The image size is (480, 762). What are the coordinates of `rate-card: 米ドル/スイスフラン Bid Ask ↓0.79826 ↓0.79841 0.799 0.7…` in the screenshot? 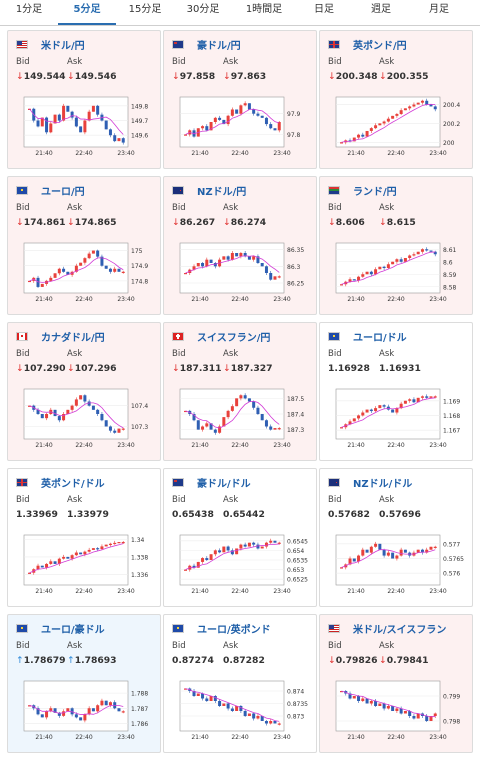 It's located at (396, 683).